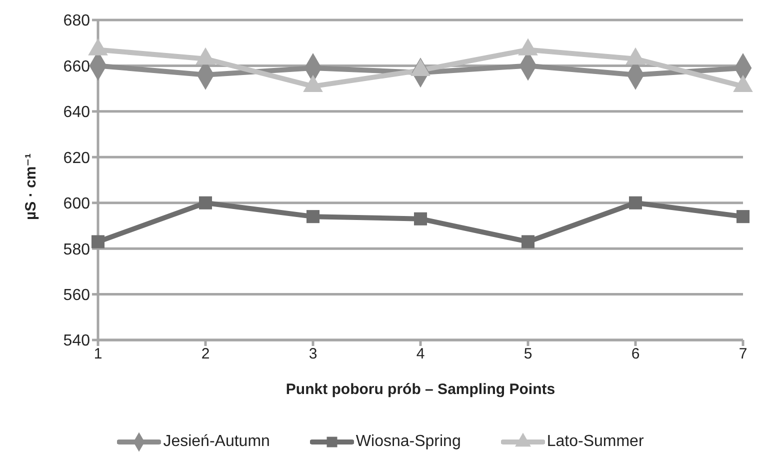 Image resolution: width=771 pixels, height=470 pixels. I want to click on y-tick-label: 540, so click(76, 341).